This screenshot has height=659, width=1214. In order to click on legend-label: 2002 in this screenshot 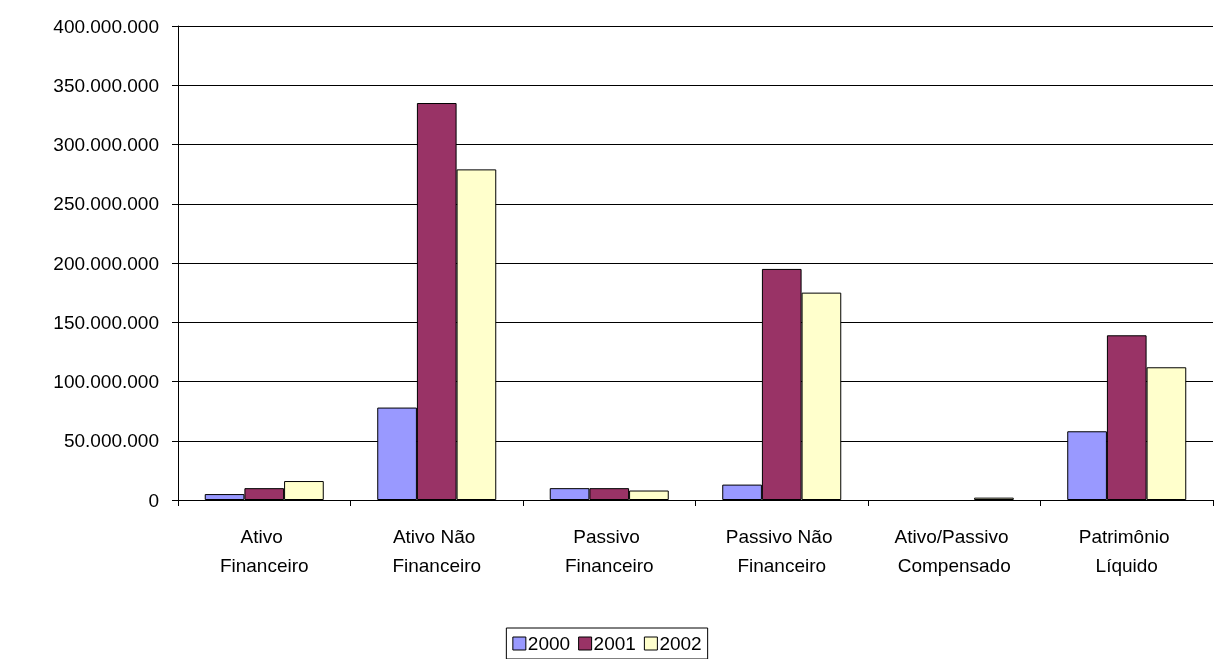, I will do `click(680, 643)`.